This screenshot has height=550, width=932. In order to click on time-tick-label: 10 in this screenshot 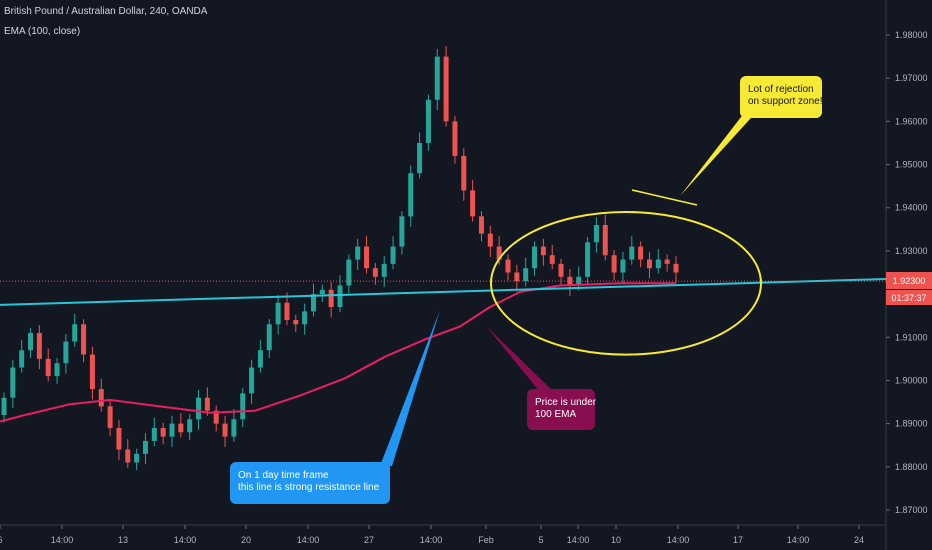, I will do `click(616, 540)`.